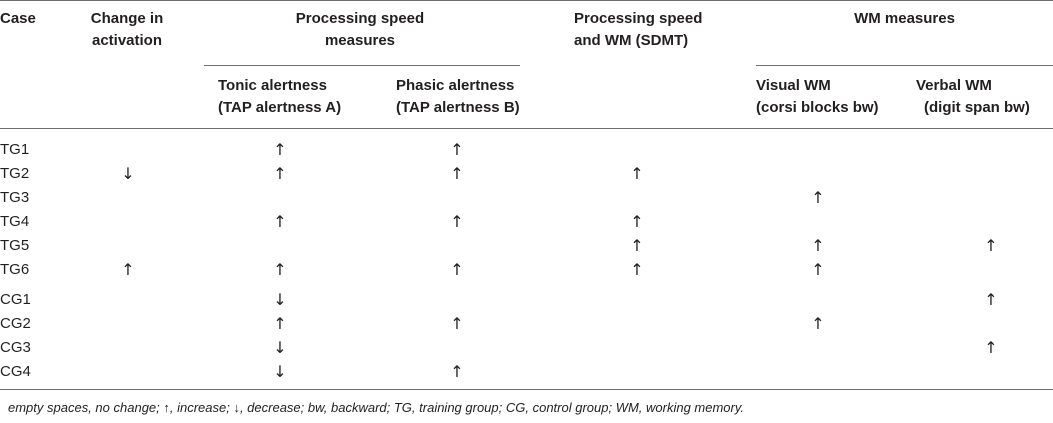  Describe the element at coordinates (458, 97) in the screenshot. I see `header-phasic-alertness: Phasic alertness (TAP alertness B)` at that location.